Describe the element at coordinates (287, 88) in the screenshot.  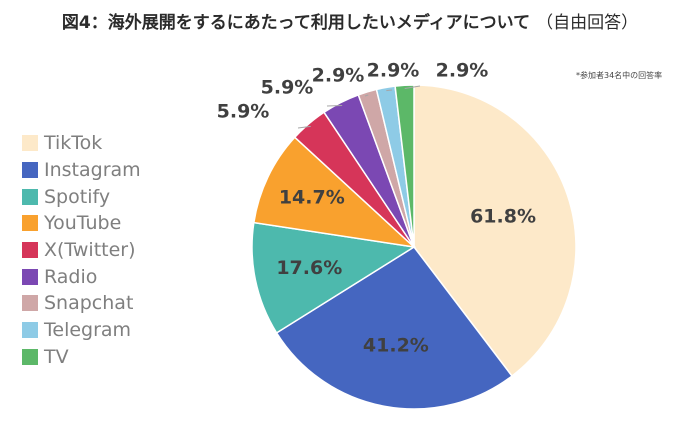
I see `data-label-radio: 5.9%` at that location.